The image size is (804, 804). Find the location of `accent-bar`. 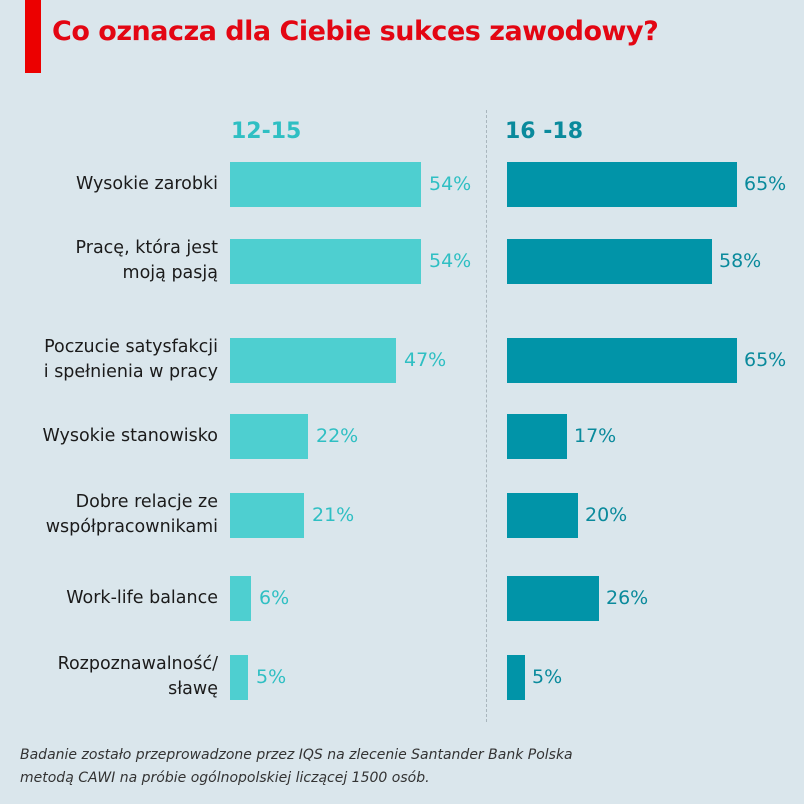

accent-bar is located at coordinates (33, 36).